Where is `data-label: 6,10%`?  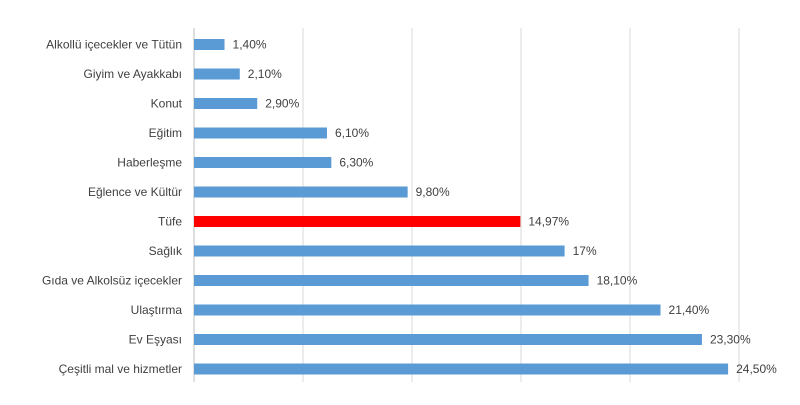 data-label: 6,10% is located at coordinates (352, 133).